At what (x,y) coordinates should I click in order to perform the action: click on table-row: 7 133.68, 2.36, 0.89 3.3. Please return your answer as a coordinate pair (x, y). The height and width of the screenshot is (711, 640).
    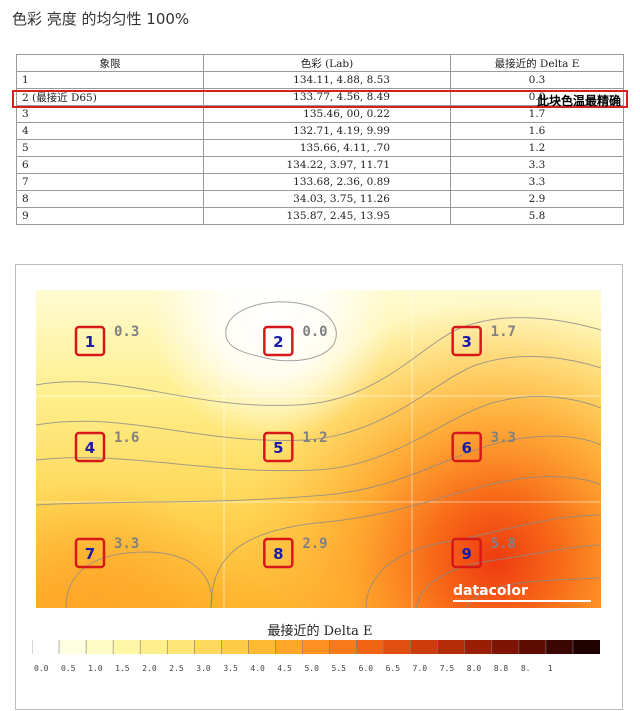
    Looking at the image, I should click on (320, 182).